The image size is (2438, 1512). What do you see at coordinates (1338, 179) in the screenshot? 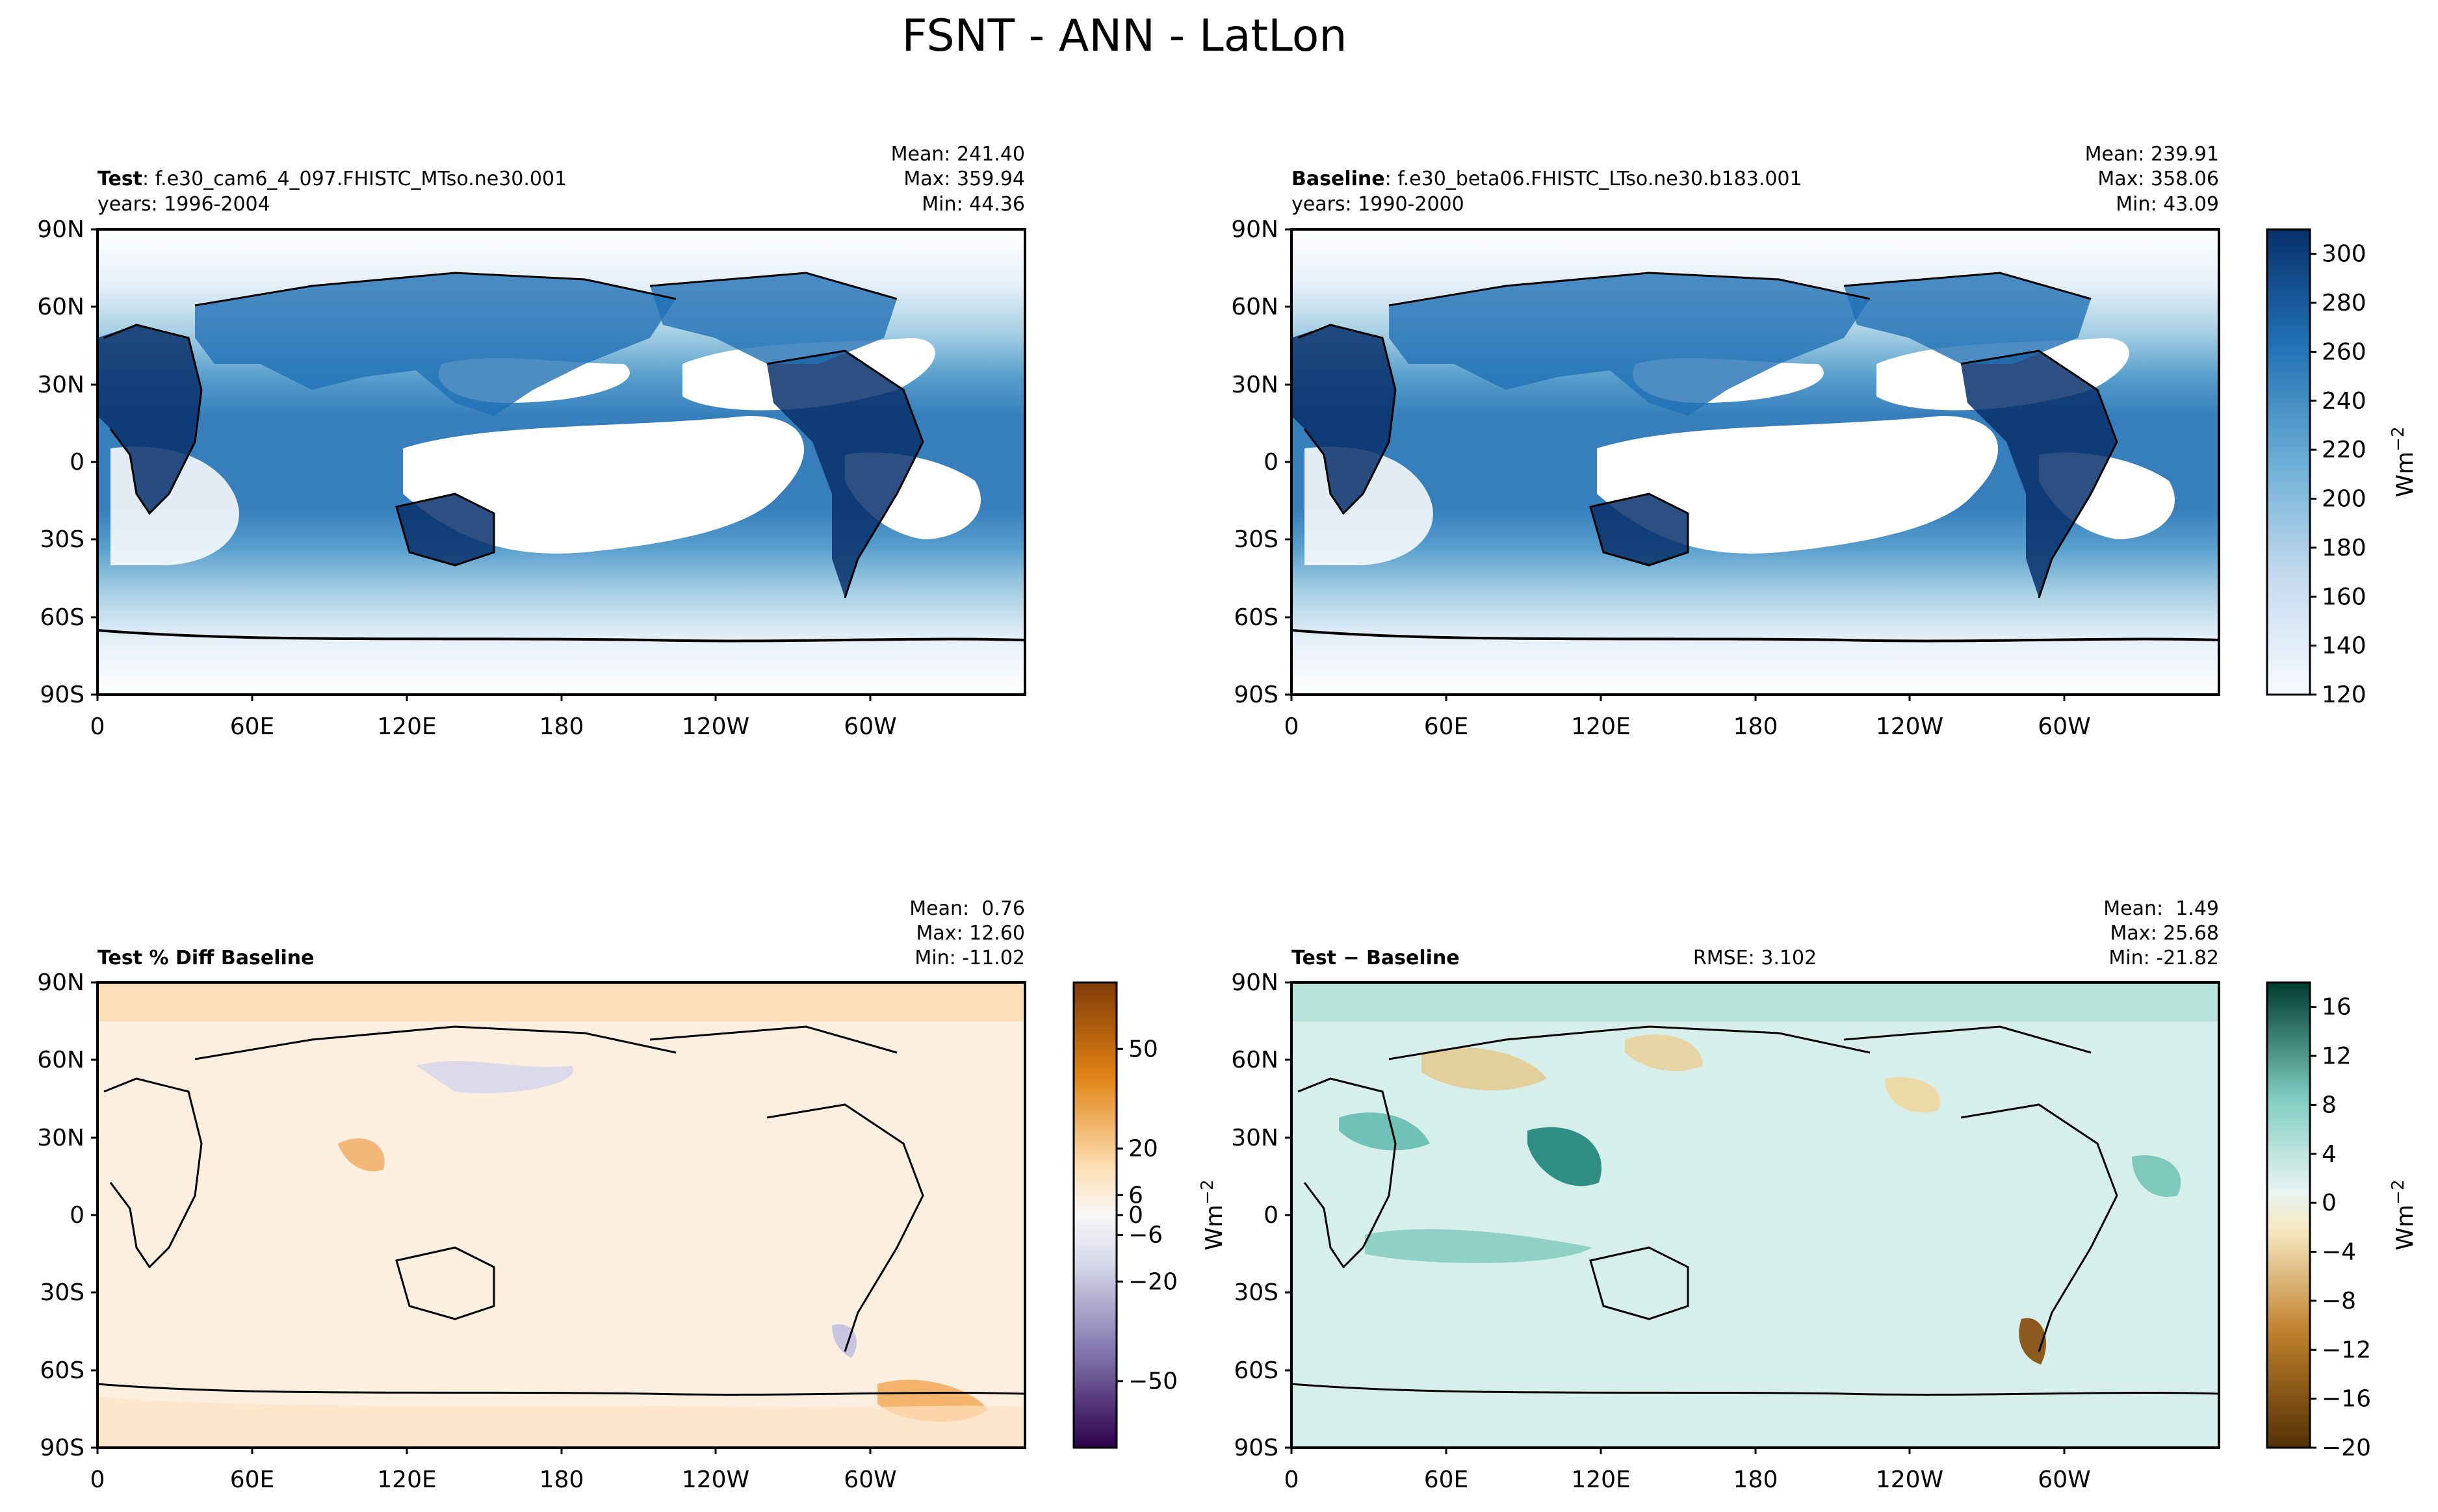
I see `panel-baseline-label-bold: Baseline` at bounding box center [1338, 179].